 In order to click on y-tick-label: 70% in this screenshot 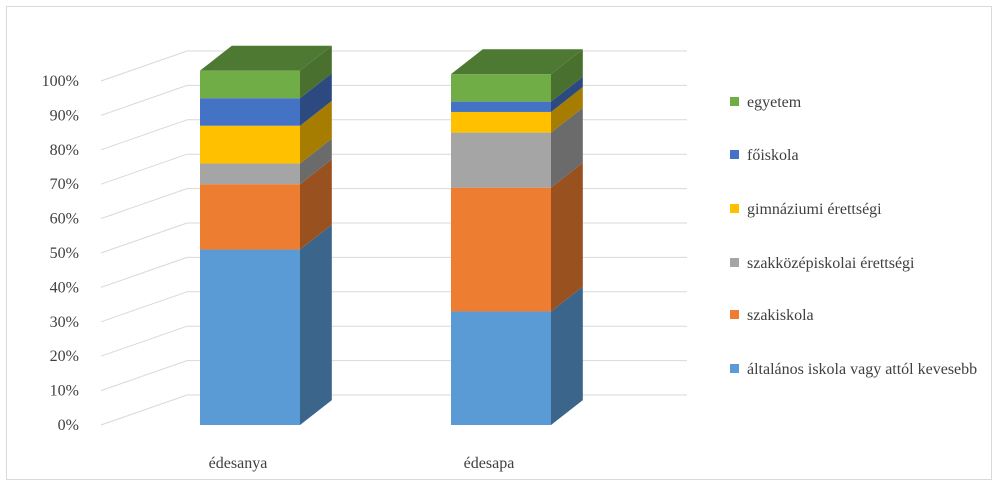, I will do `click(64, 184)`.